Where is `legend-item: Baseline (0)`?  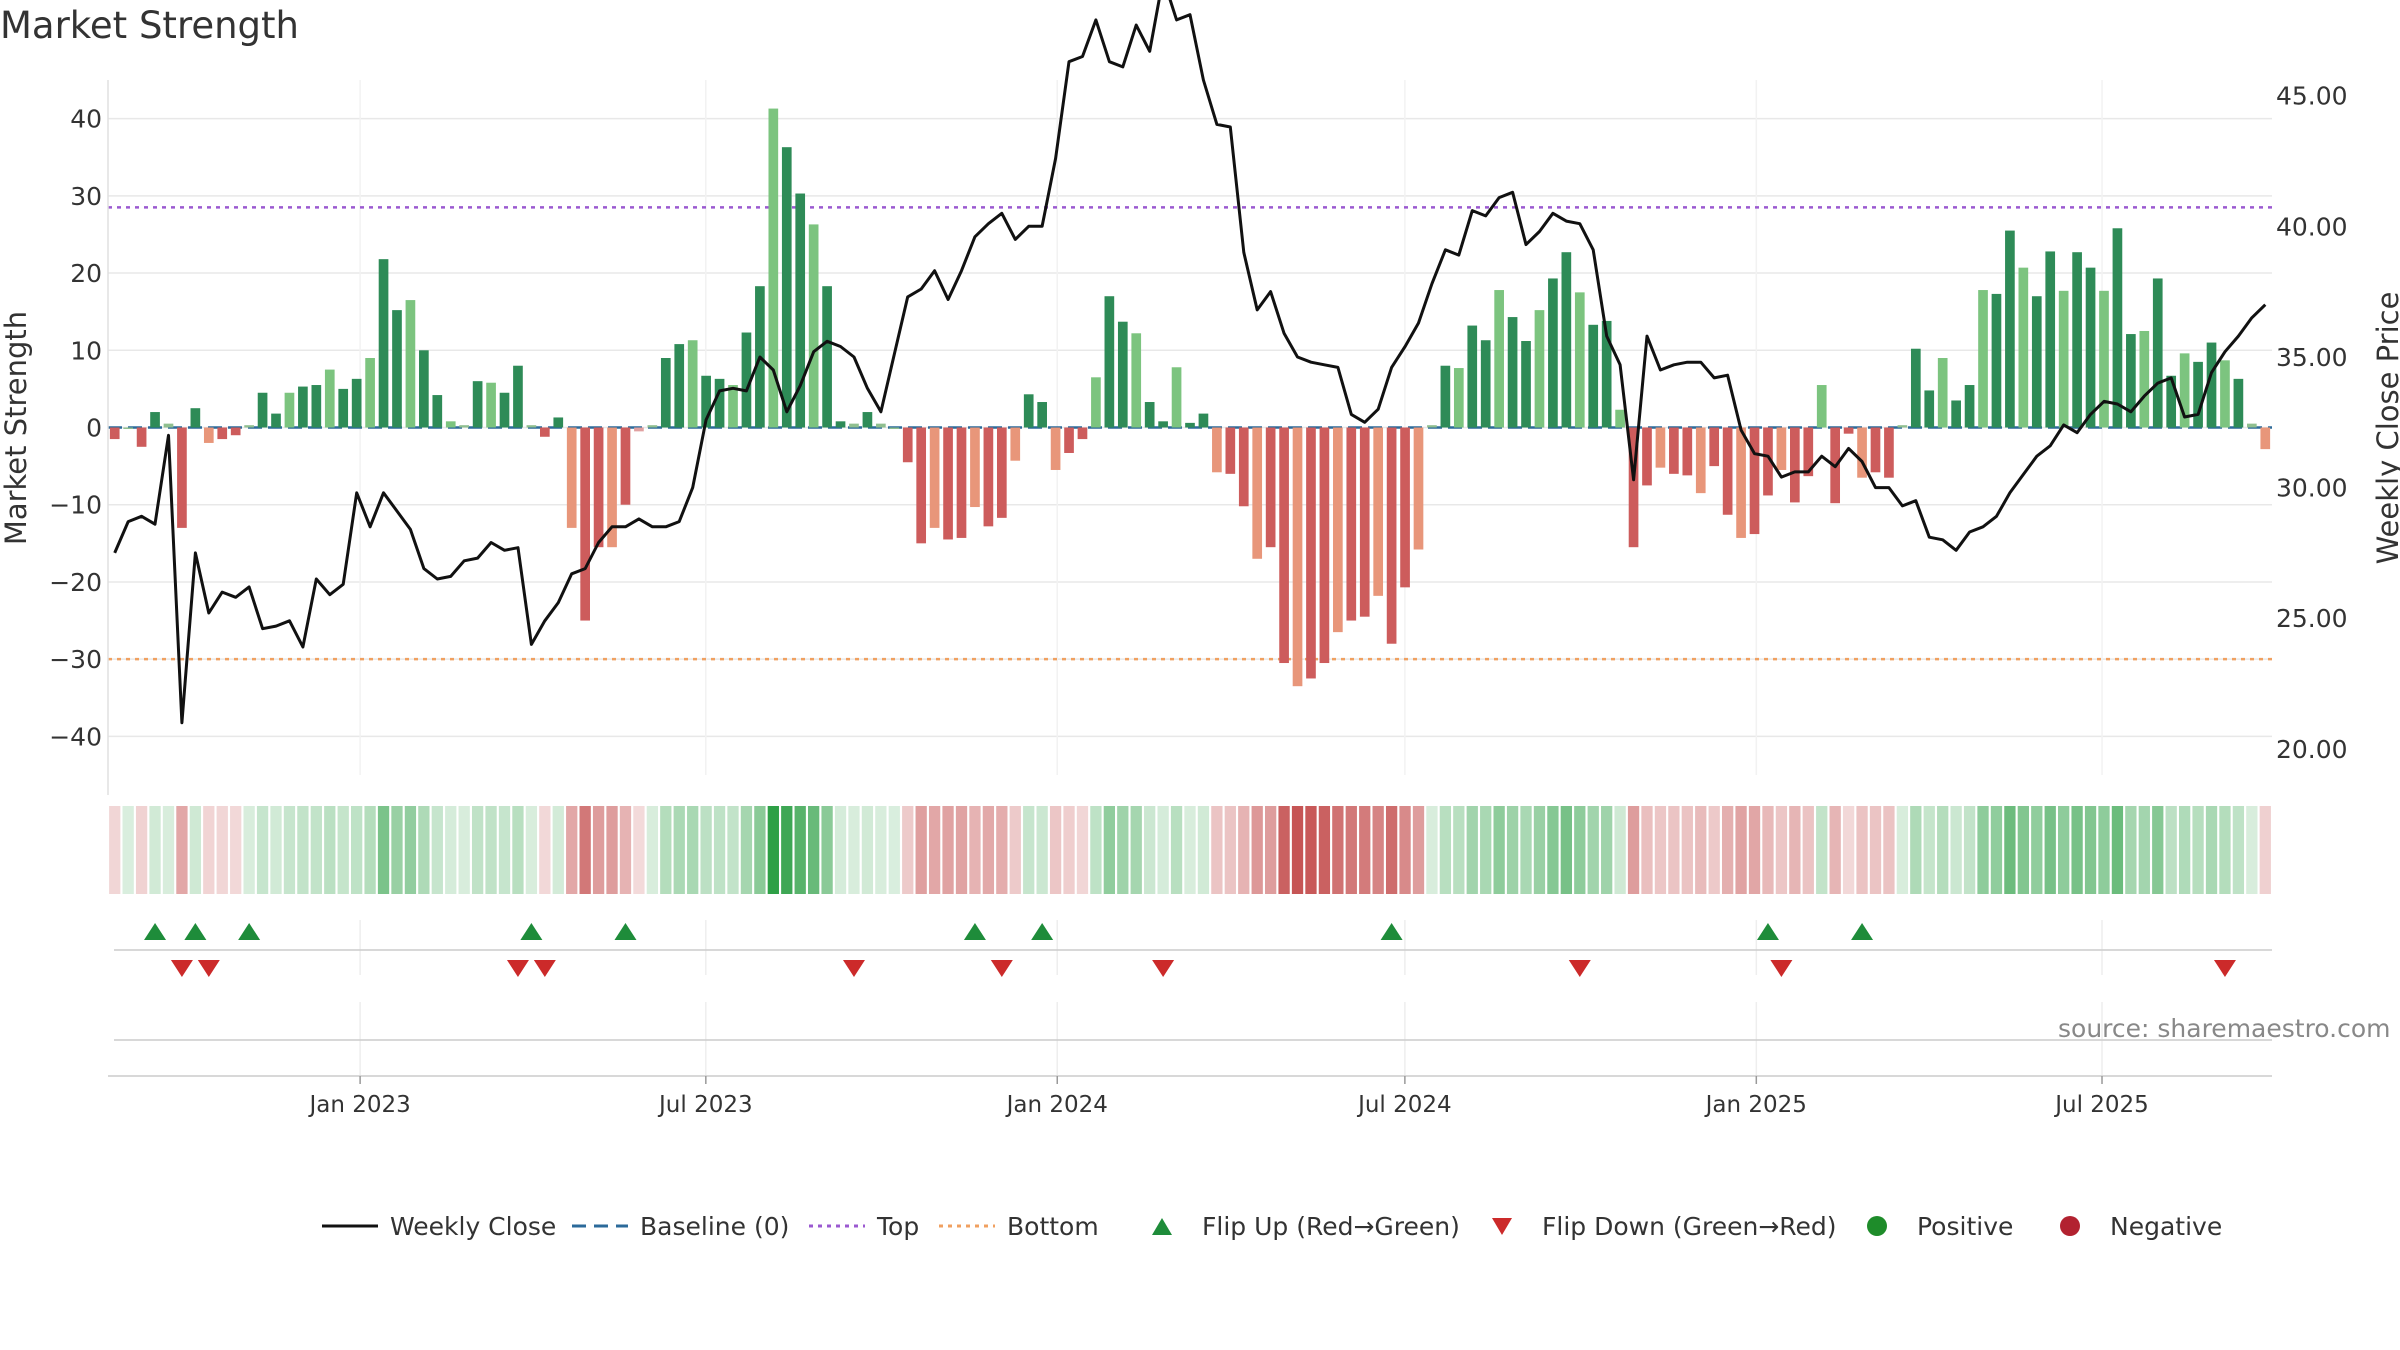 legend-item: Baseline (0) is located at coordinates (678, 1226).